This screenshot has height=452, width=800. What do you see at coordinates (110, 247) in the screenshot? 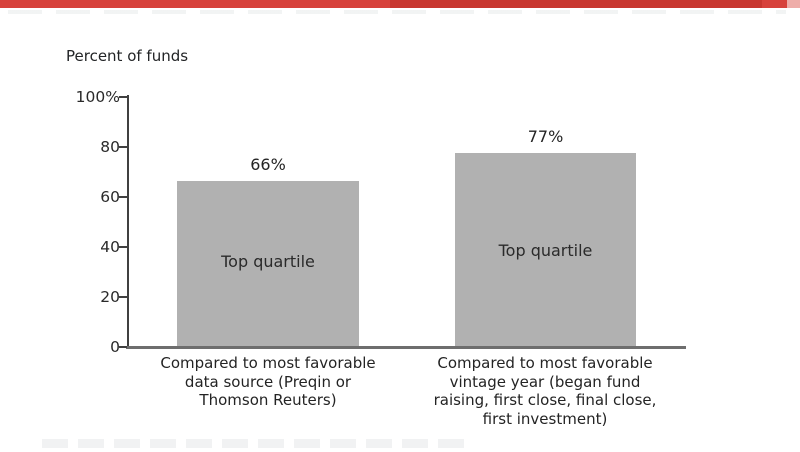
I see `y-tick-label-40: 40` at bounding box center [110, 247].